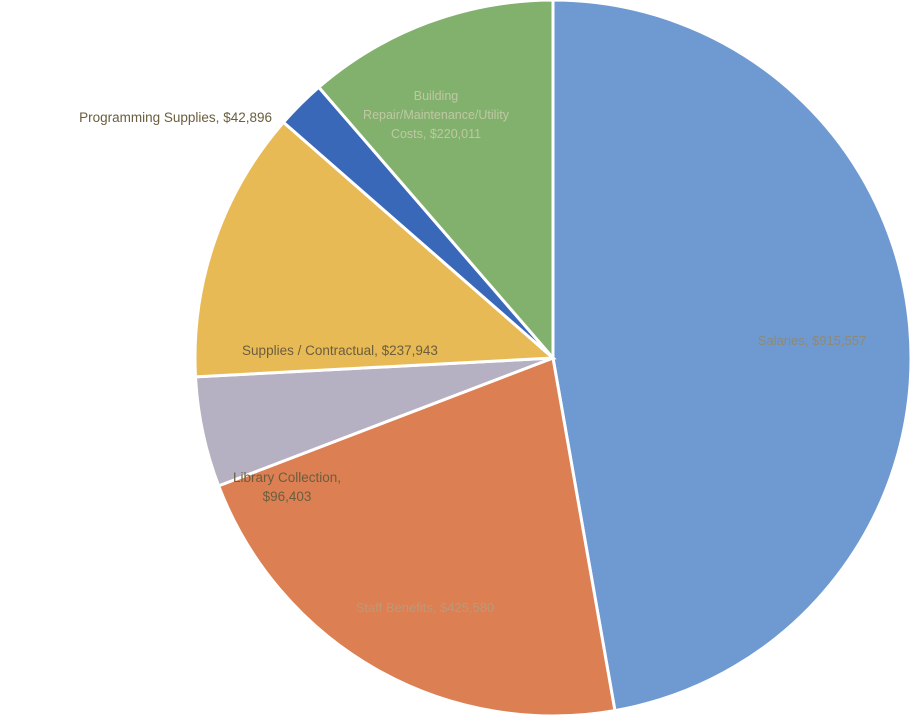 The height and width of the screenshot is (722, 915). Describe the element at coordinates (812, 340) in the screenshot. I see `slice-data-label: Salaries, $915,557` at that location.